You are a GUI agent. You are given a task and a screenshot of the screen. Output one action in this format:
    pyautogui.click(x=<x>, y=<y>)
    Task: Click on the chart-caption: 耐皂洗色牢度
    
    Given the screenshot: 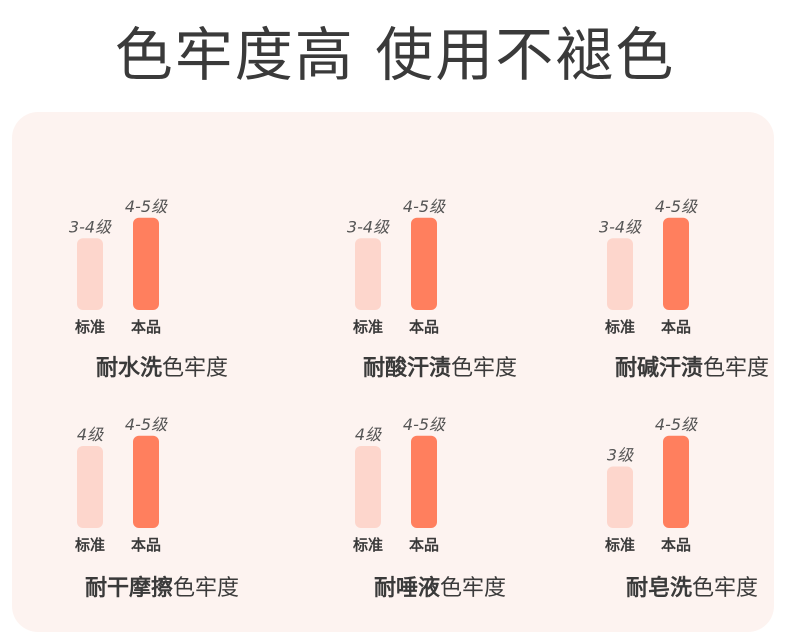 What is the action you would take?
    pyautogui.click(x=661, y=586)
    